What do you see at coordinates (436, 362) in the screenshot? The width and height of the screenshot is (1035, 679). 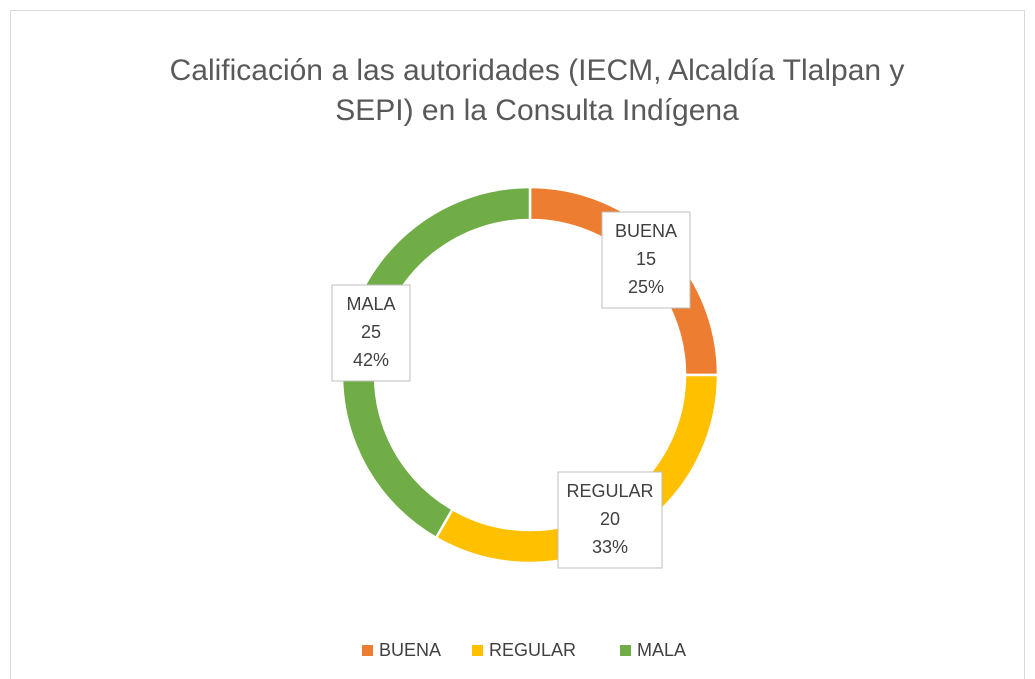 I see `donut-segment` at bounding box center [436, 362].